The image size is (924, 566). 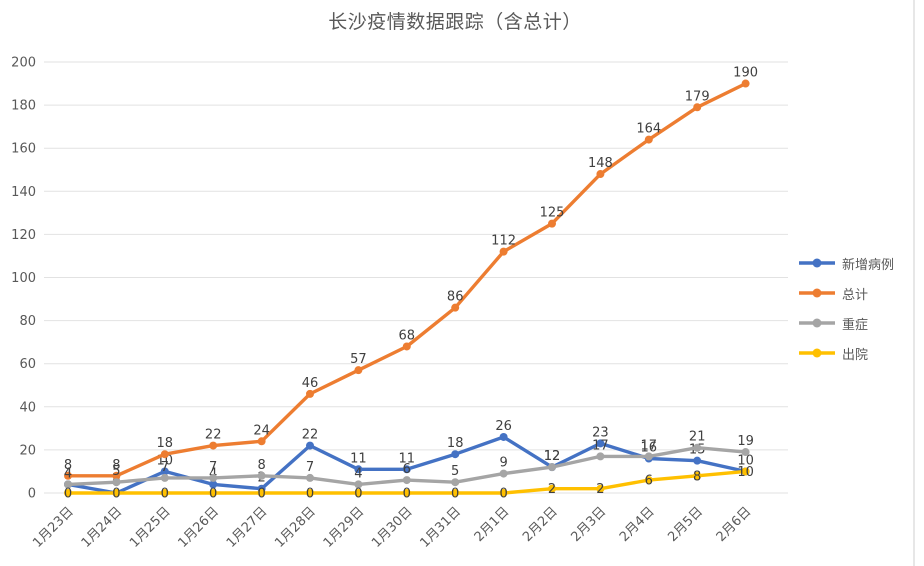 I want to click on y-axis-label: 40, so click(x=27, y=407).